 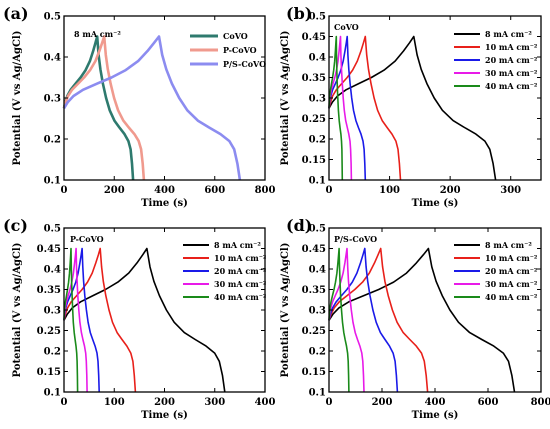 I want to click on legend: CoVO P-CoVO P/S-CoVO, so click(x=228, y=50).